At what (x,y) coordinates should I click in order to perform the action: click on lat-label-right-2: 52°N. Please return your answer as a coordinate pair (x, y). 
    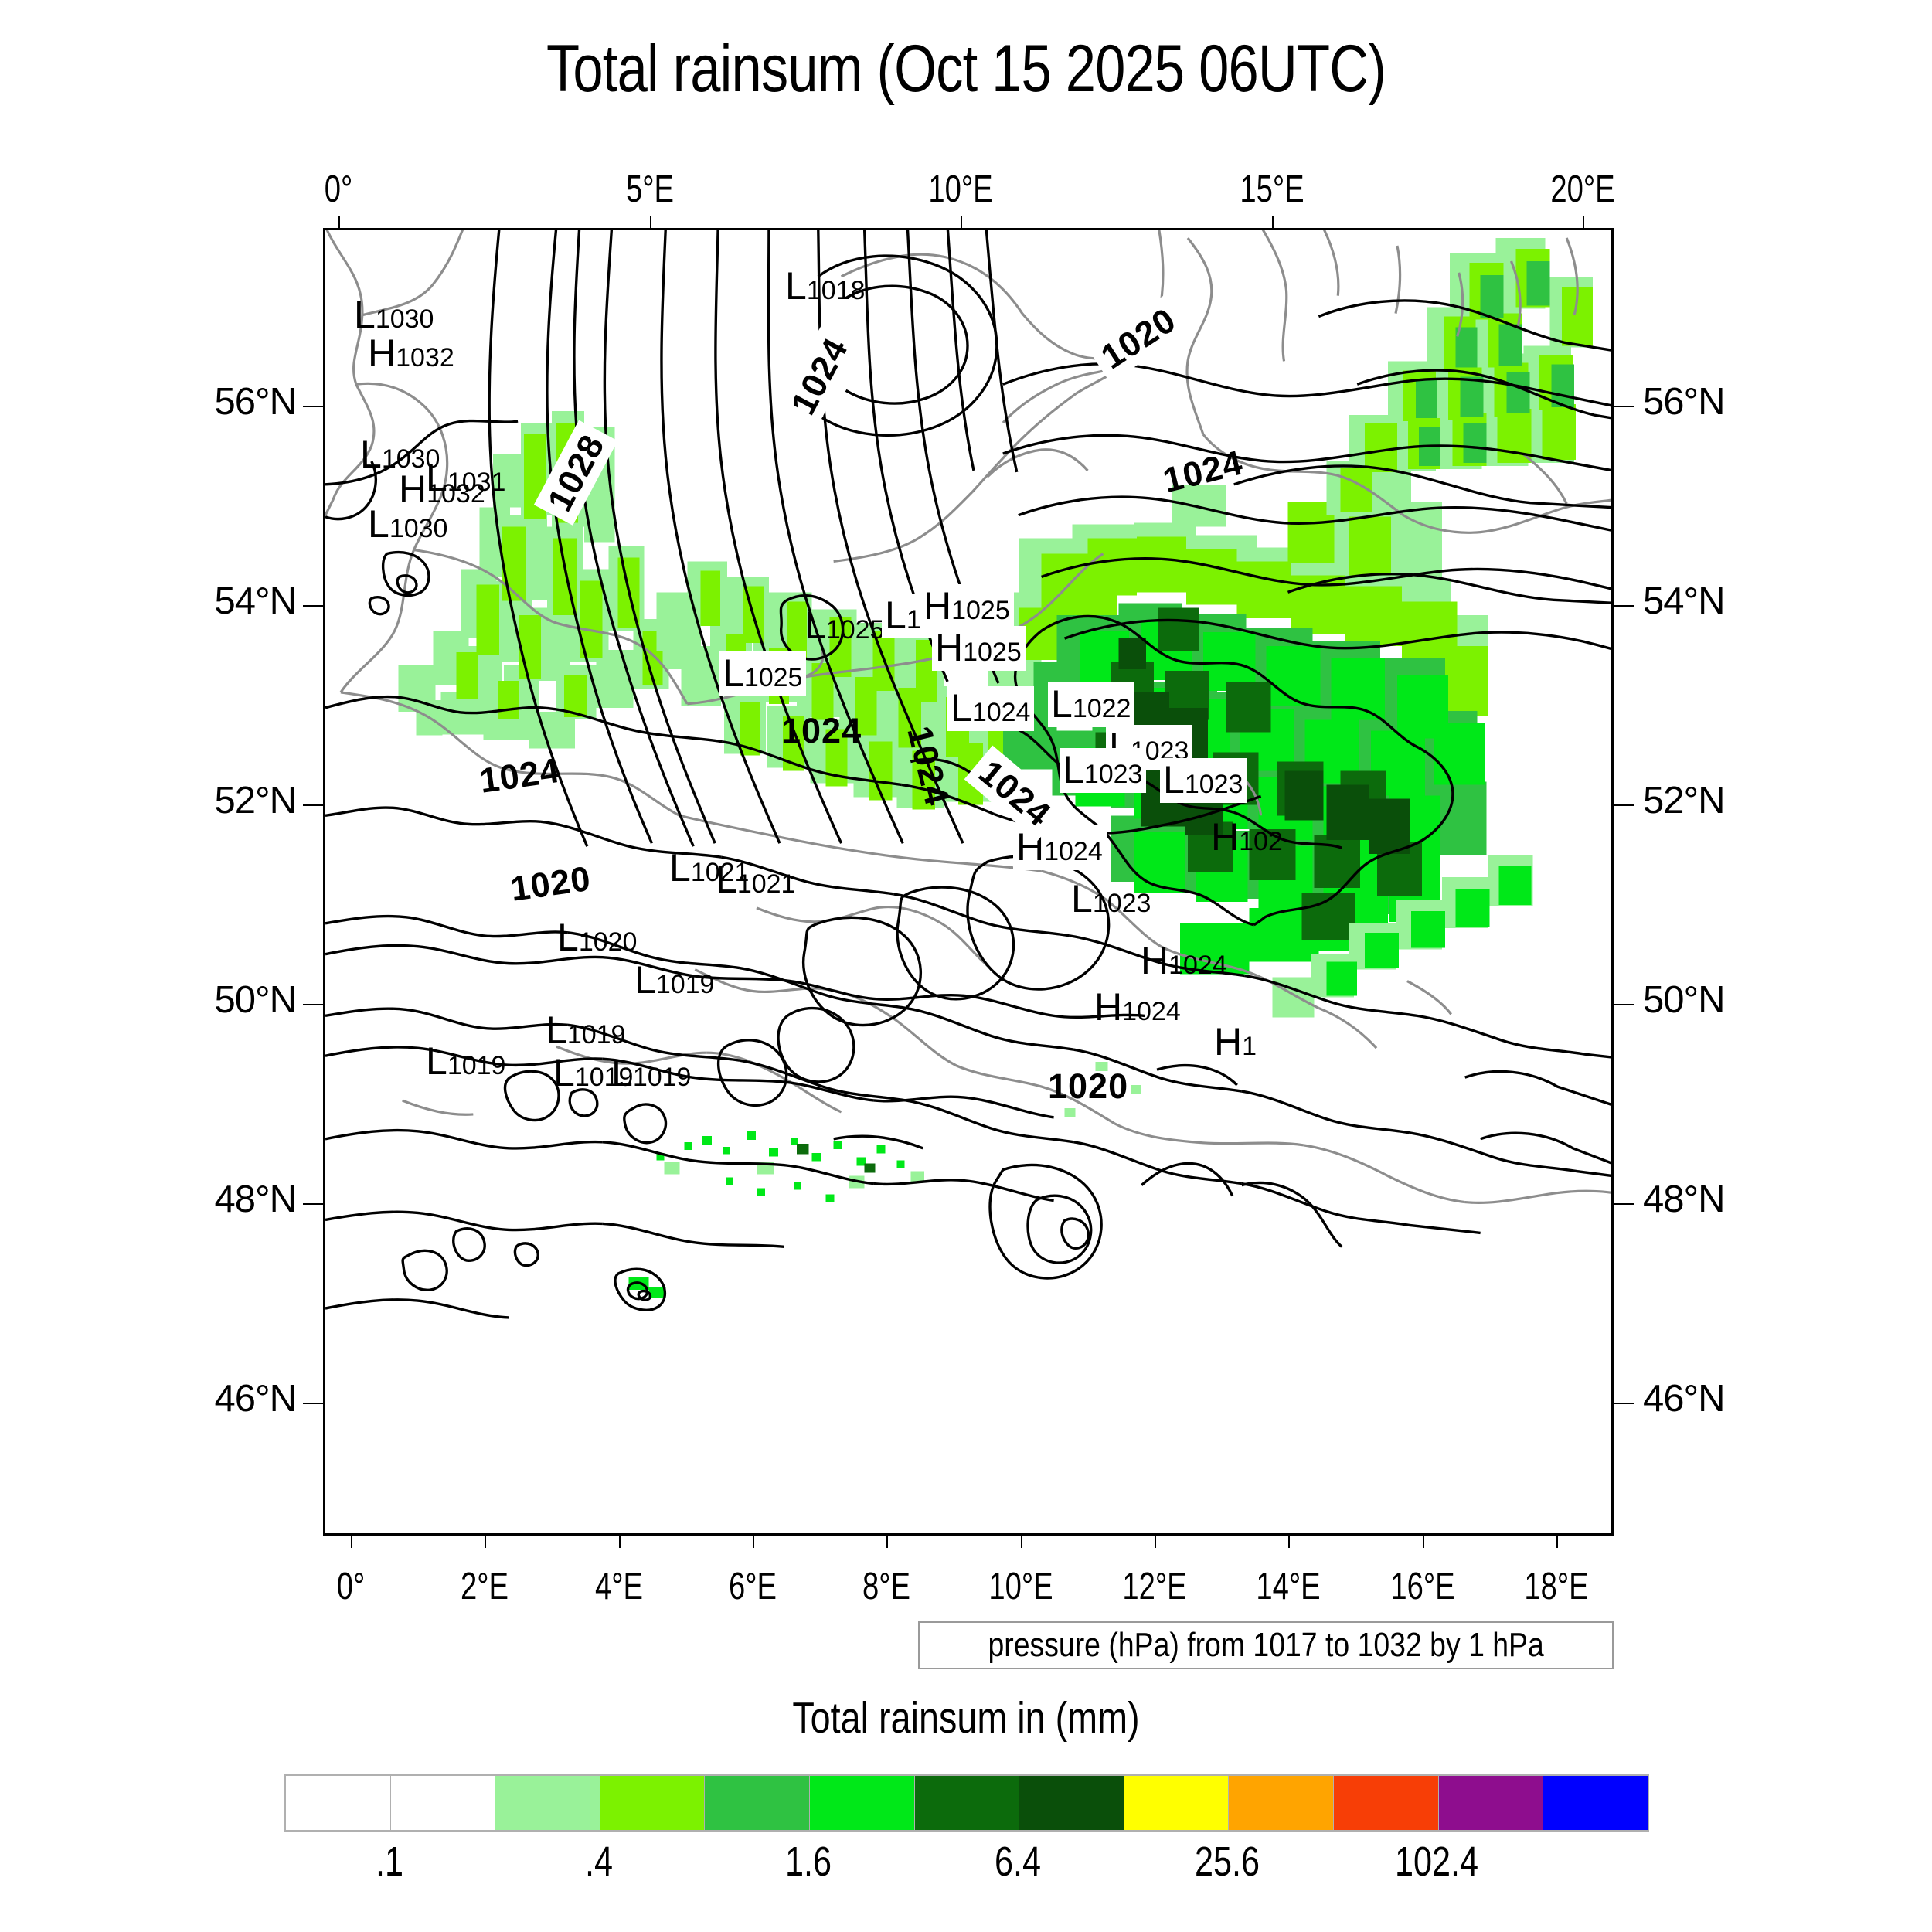
    Looking at the image, I should click on (1684, 800).